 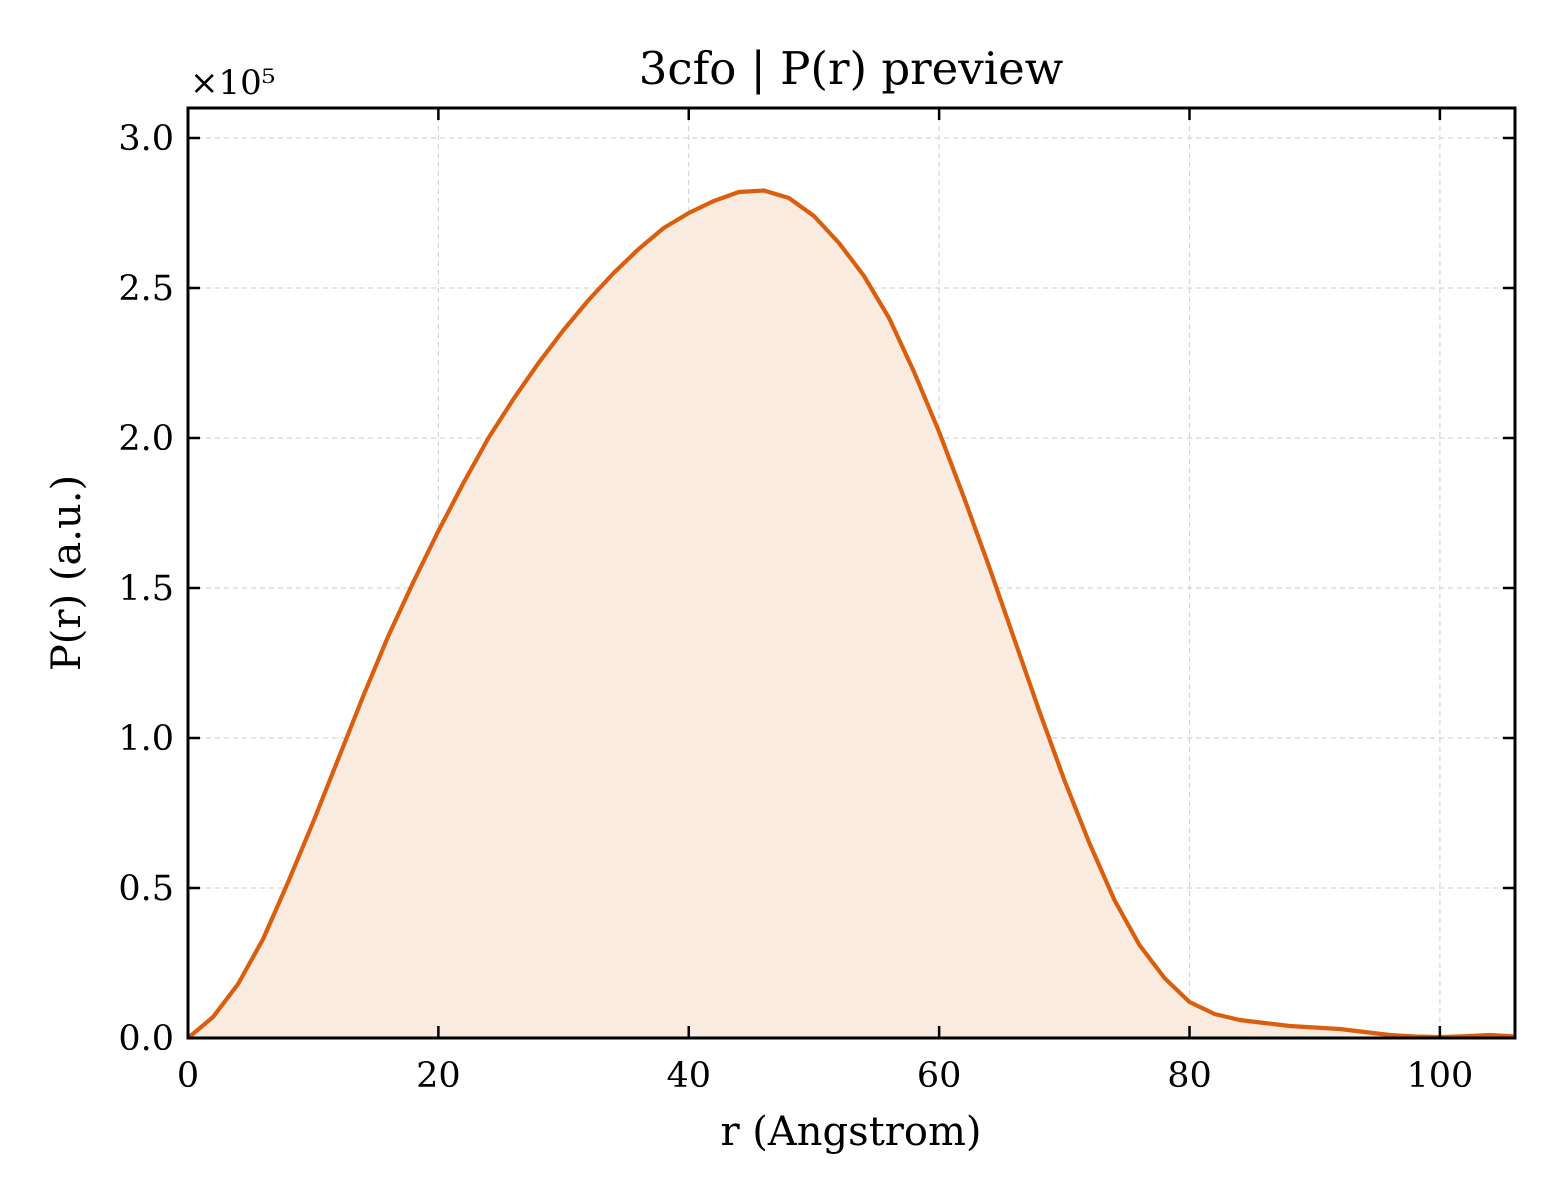 What do you see at coordinates (939, 1076) in the screenshot?
I see `x-tick-label: 60` at bounding box center [939, 1076].